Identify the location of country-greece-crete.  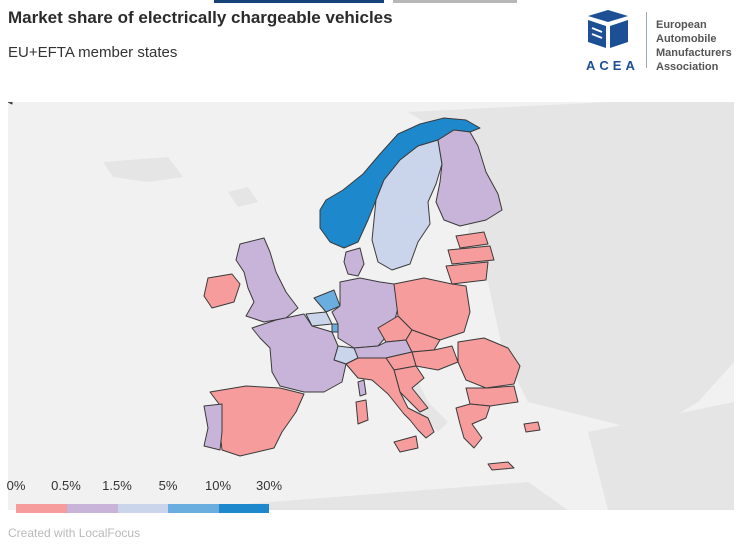
(501, 466).